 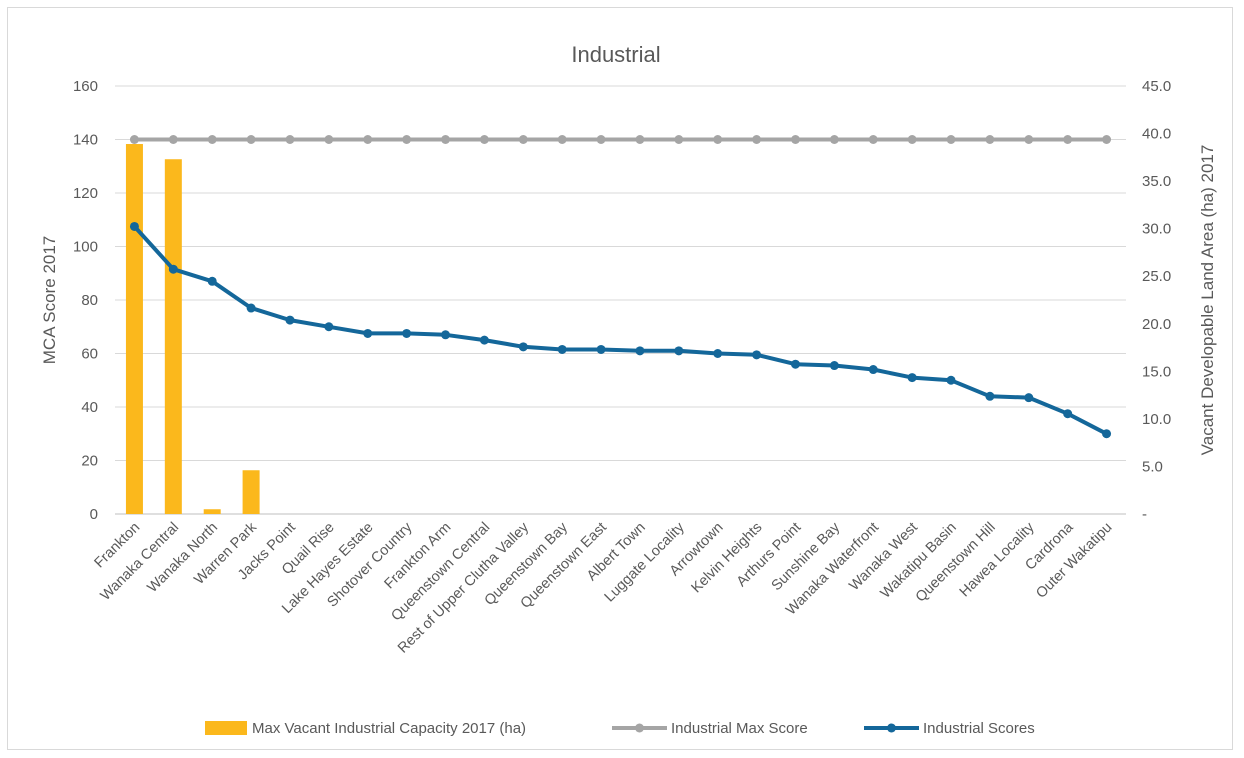 What do you see at coordinates (1156, 181) in the screenshot?
I see `y2-tick-label: 35.0` at bounding box center [1156, 181].